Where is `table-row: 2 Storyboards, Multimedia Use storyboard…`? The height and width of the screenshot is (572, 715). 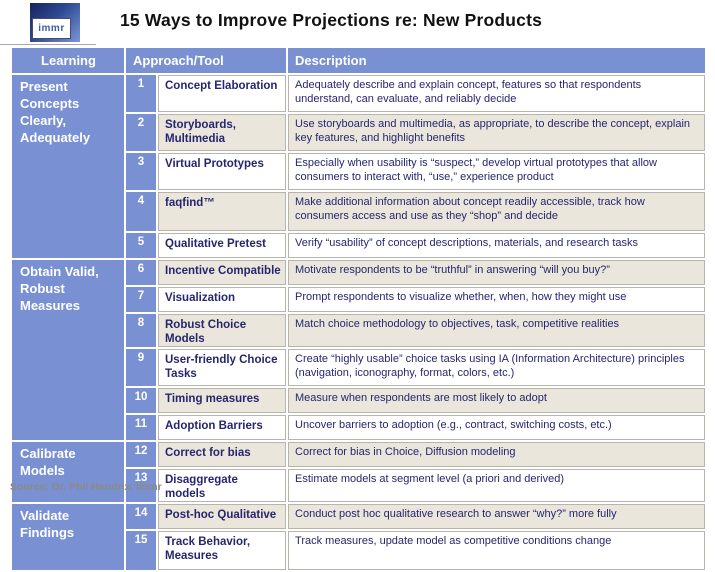 table-row: 2 Storyboards, Multimedia Use storyboard… is located at coordinates (358, 132).